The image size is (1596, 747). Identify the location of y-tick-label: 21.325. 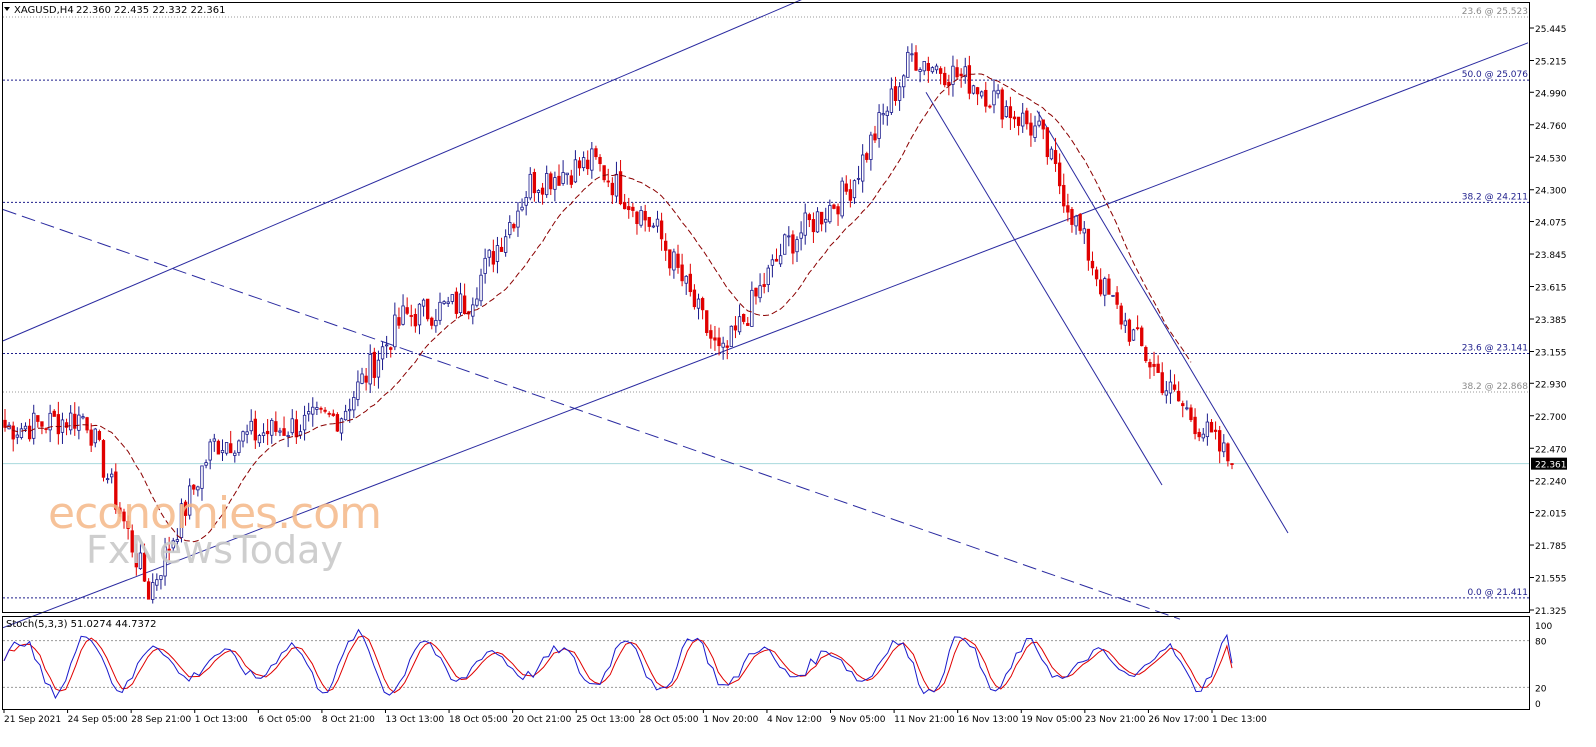
(1551, 612).